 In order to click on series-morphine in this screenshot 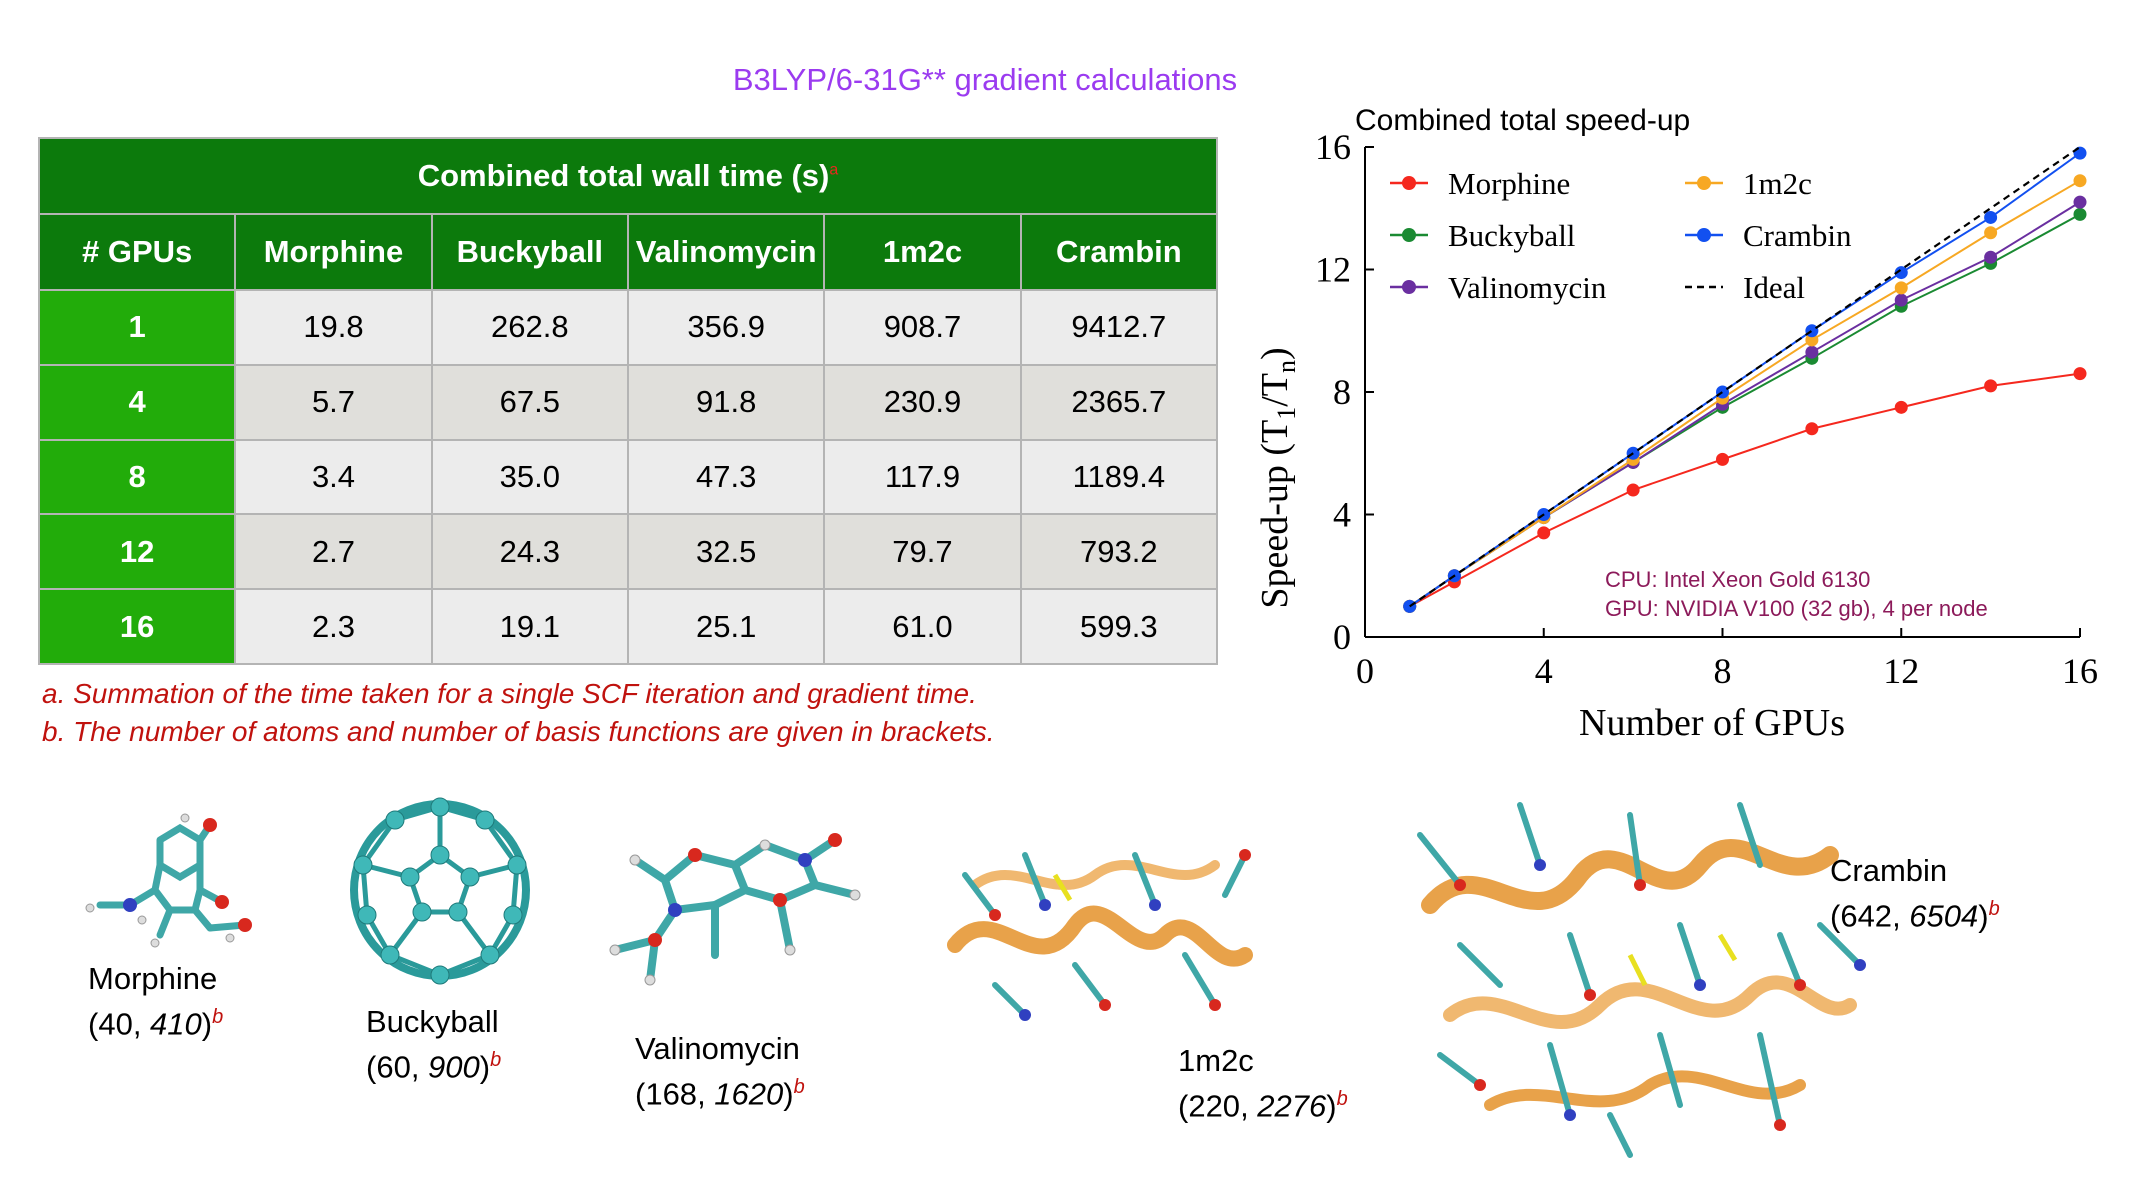, I will do `click(1745, 490)`.